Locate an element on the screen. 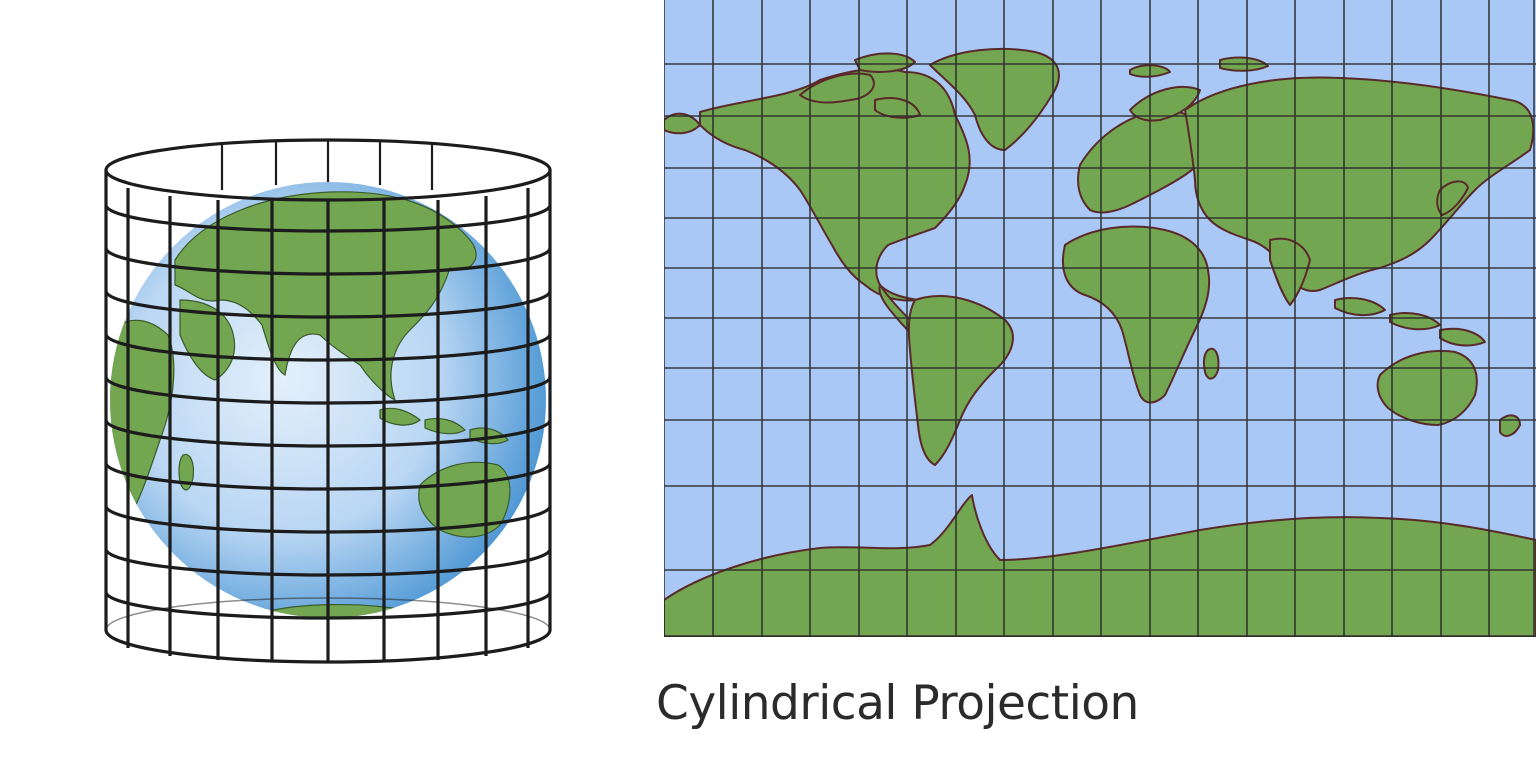 This screenshot has height=768, width=1536. caption-title: Cylindrical Projection is located at coordinates (897, 703).